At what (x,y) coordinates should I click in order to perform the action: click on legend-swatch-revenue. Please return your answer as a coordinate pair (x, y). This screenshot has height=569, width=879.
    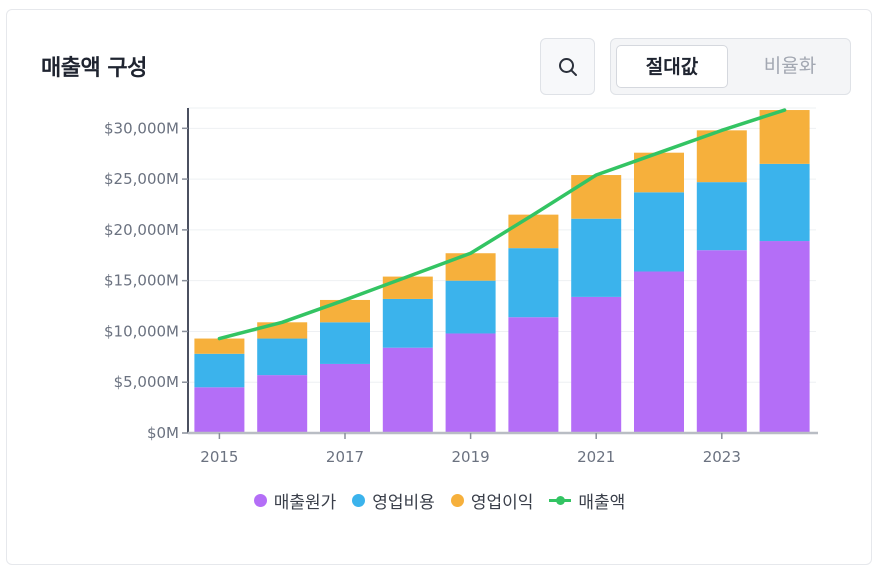
    Looking at the image, I should click on (560, 500).